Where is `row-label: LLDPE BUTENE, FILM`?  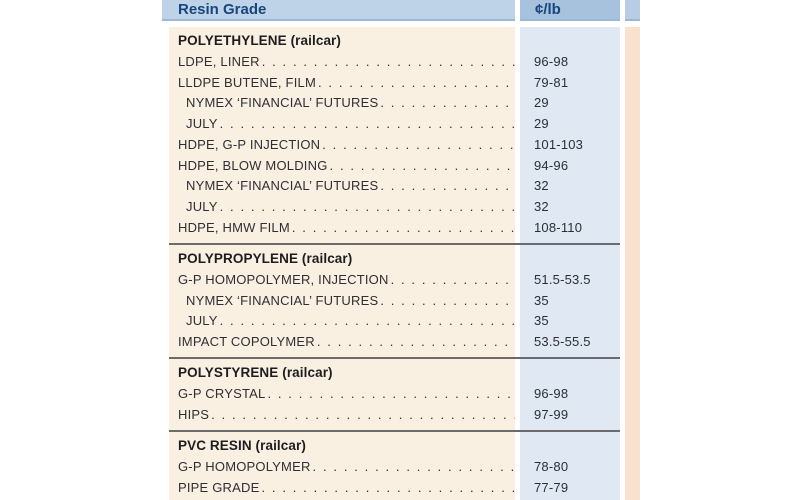
row-label: LLDPE BUTENE, FILM is located at coordinates (247, 82).